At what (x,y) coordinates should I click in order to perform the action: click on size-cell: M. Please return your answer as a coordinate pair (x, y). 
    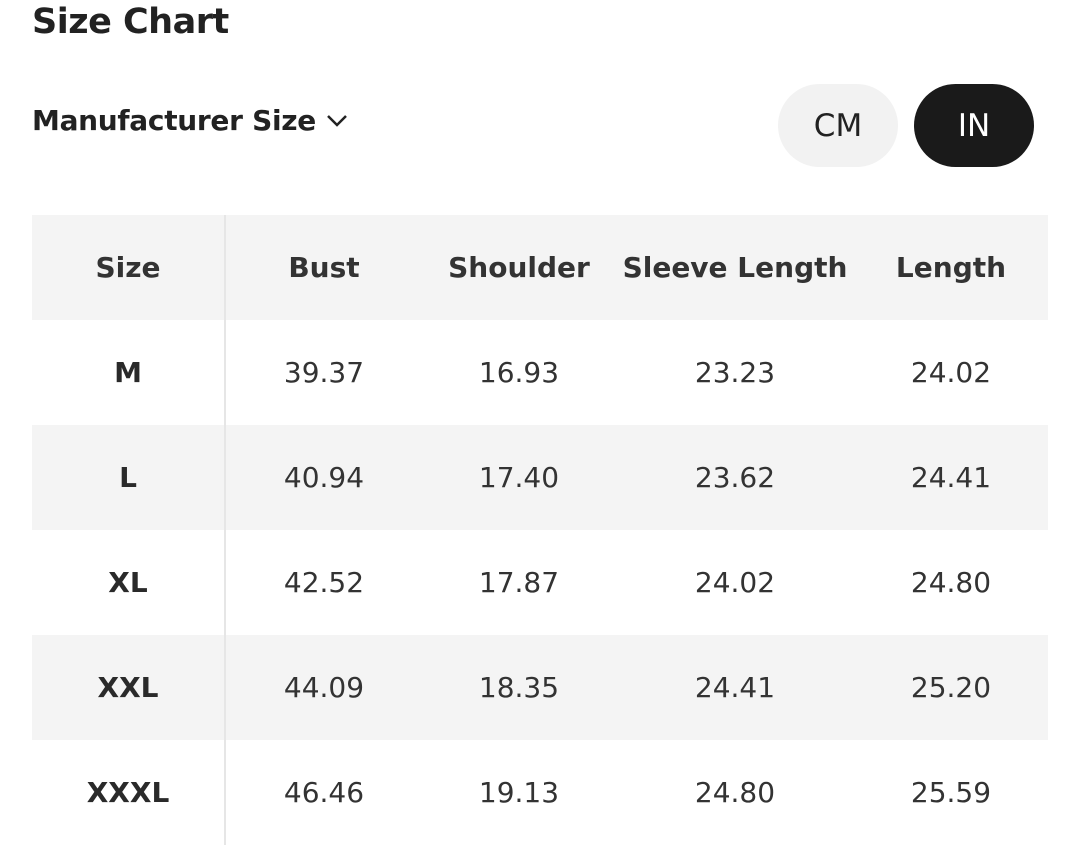
    Looking at the image, I should click on (129, 372).